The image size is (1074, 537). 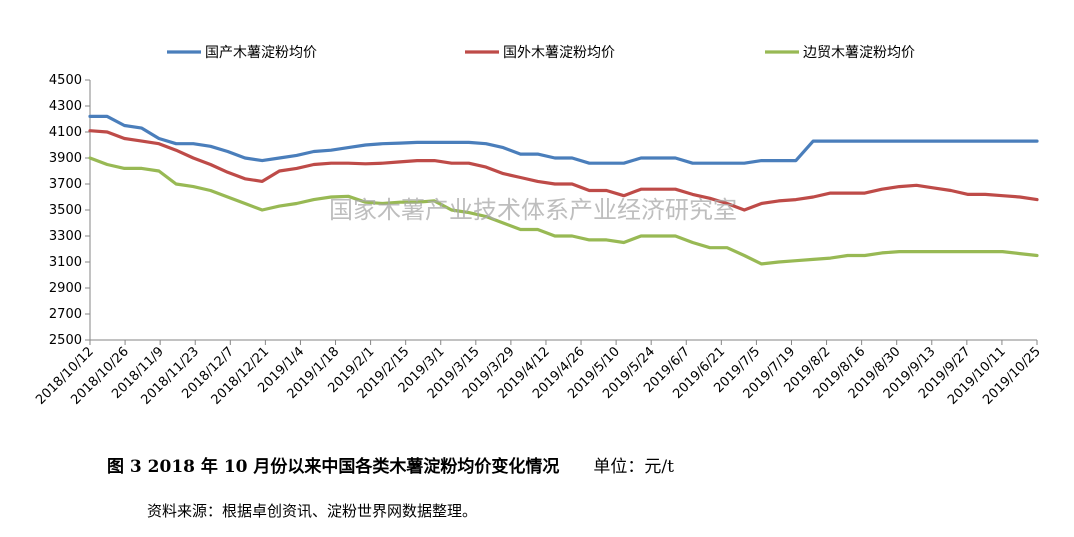 I want to click on source-note: 资料来源：根据卓创资讯、淀粉世界网数据整理。, so click(x=312, y=511).